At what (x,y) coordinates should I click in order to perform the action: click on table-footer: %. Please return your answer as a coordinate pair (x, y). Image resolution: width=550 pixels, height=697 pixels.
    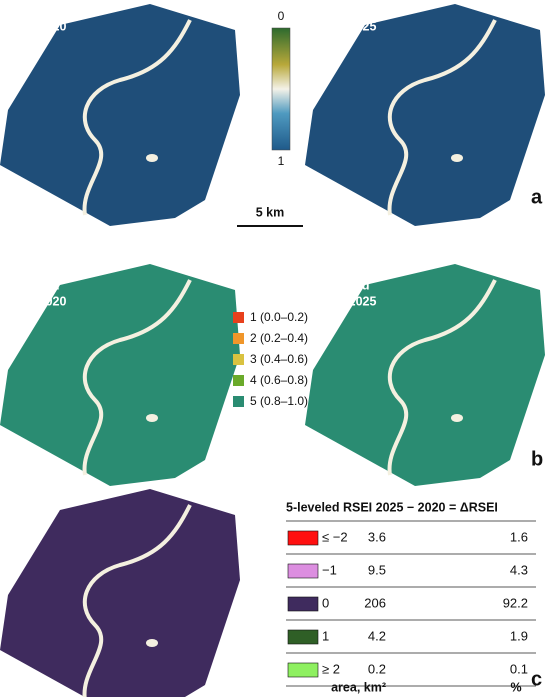
    Looking at the image, I should click on (515, 687).